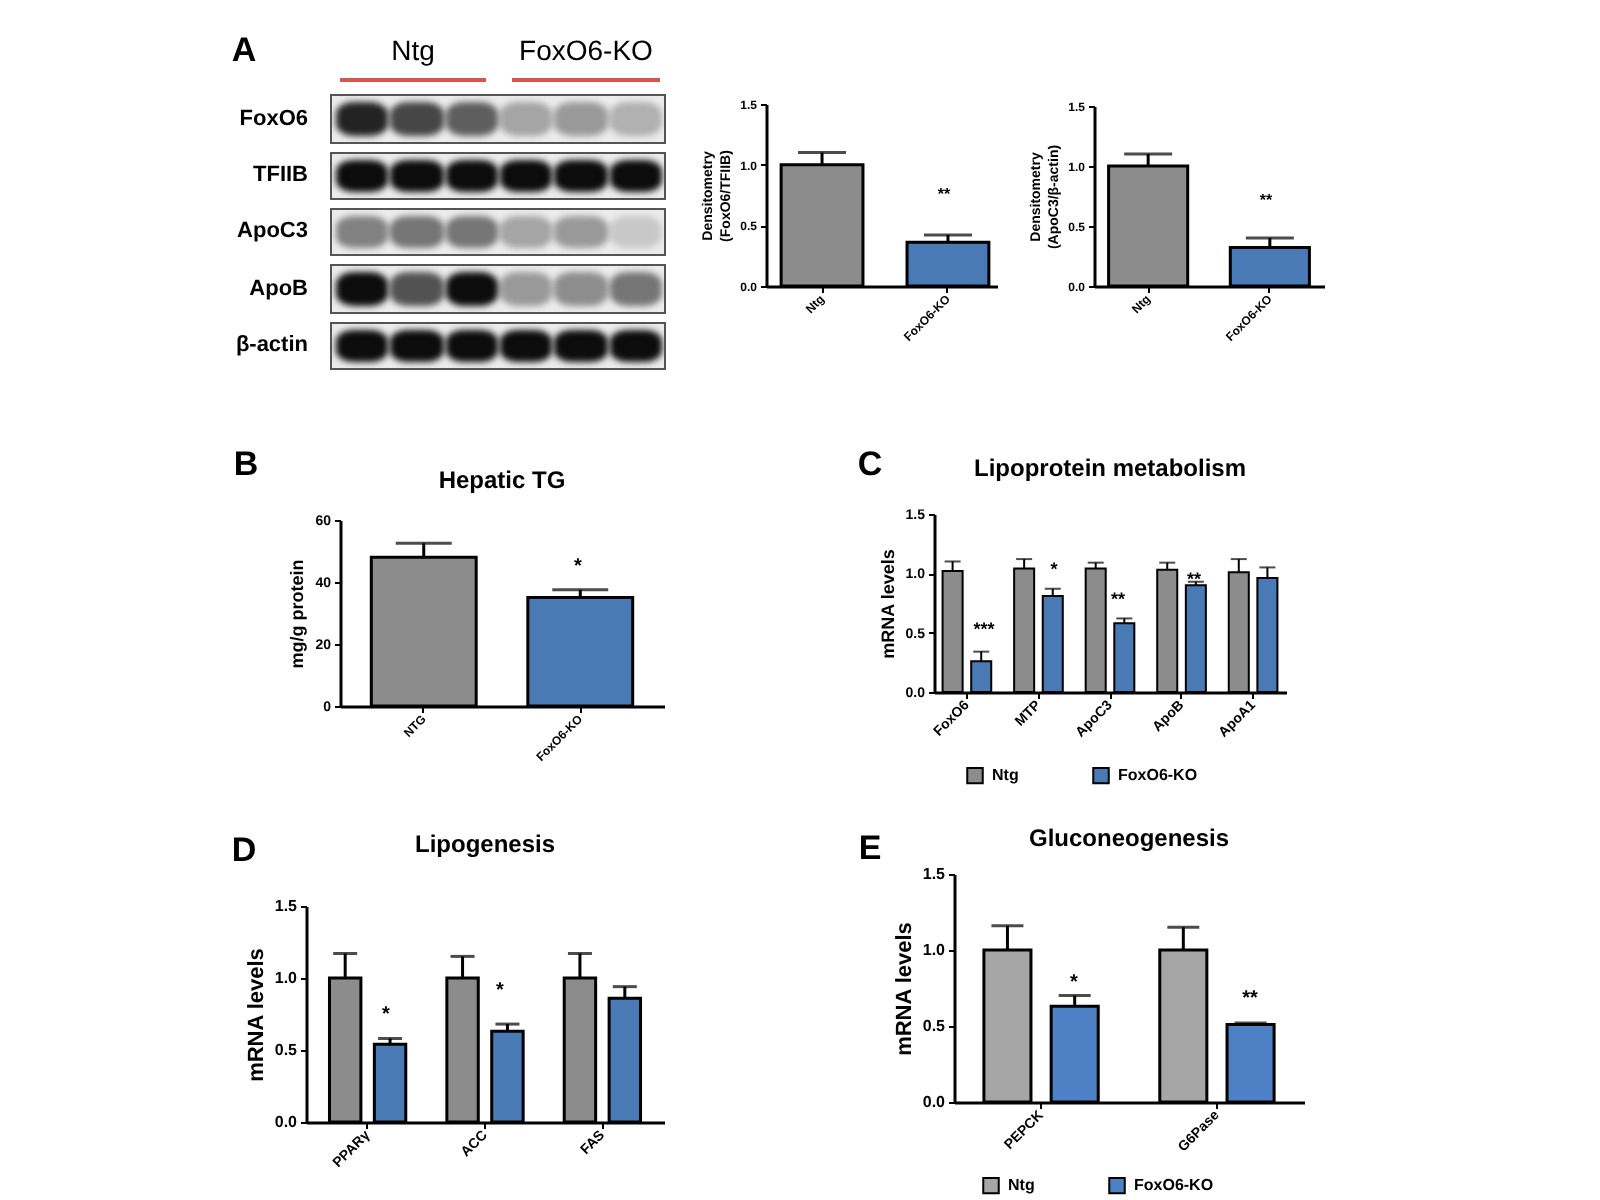 The image size is (1600, 1200). Describe the element at coordinates (413, 50) in the screenshot. I see `category-label: Ntg` at that location.